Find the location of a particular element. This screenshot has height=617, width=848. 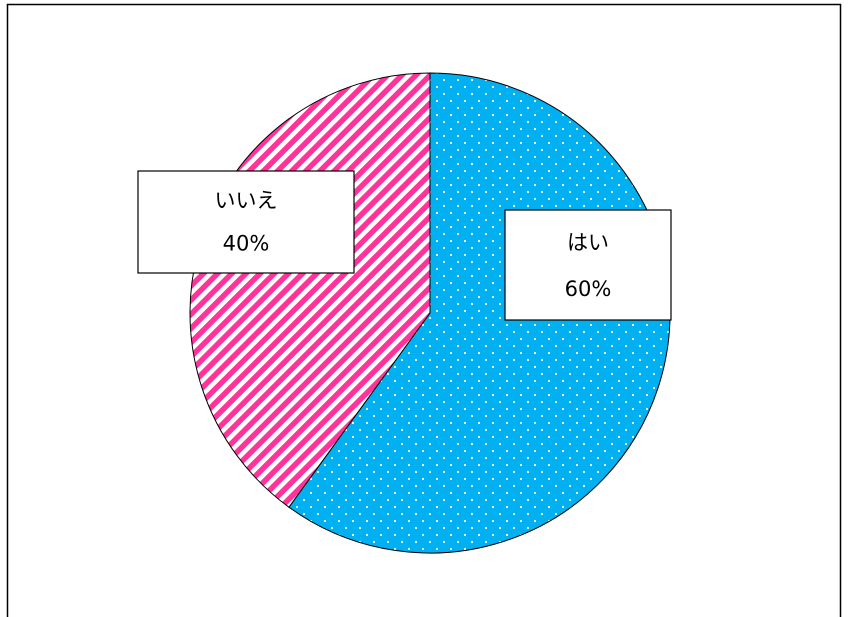

slice-percent-label: 40% is located at coordinates (246, 244).